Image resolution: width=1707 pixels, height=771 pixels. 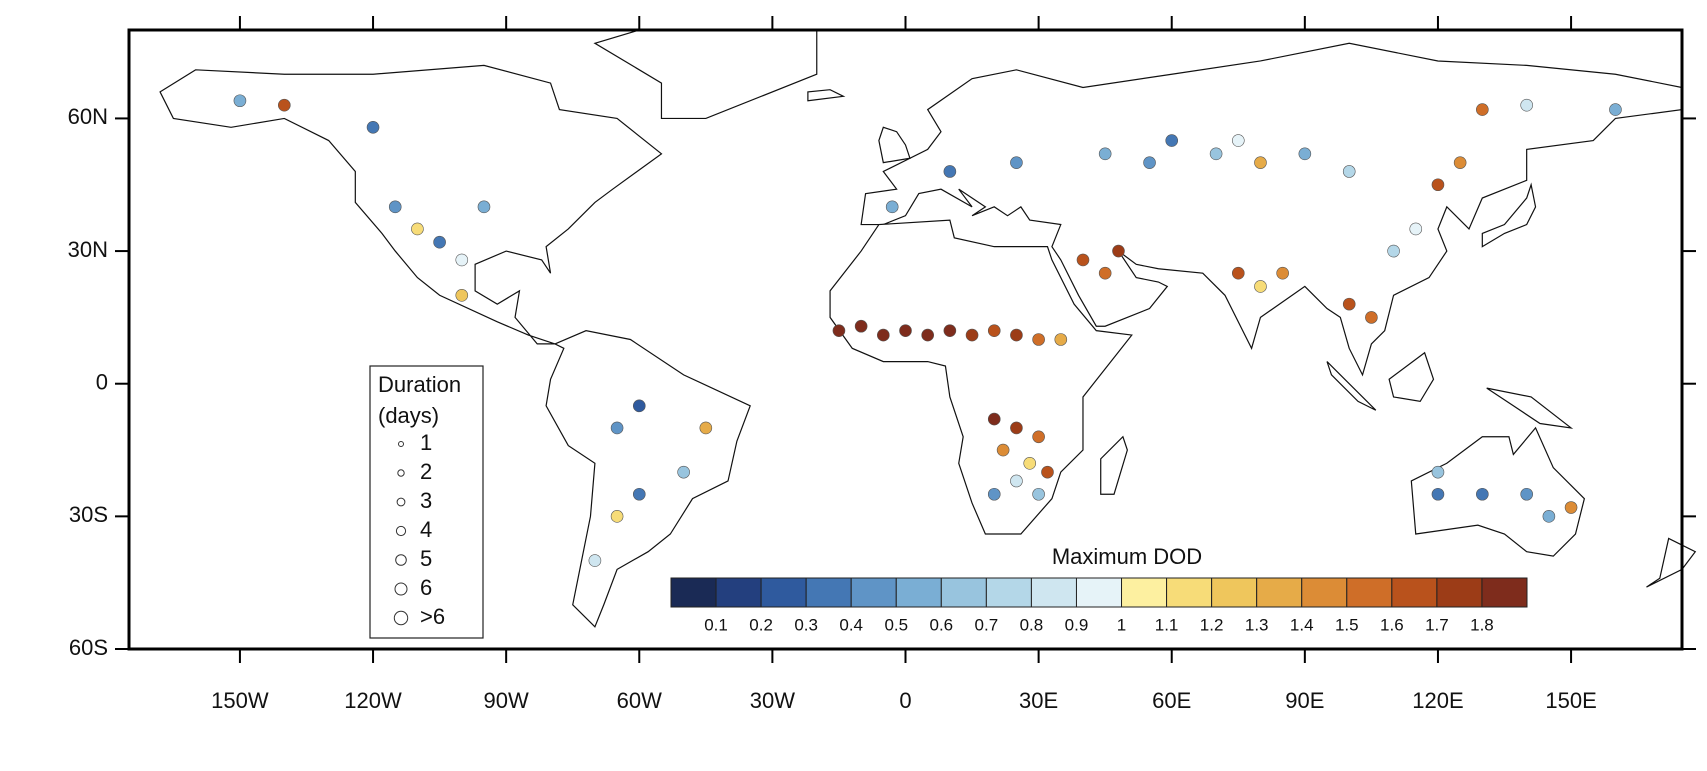 I want to click on colorbar-label: 1.1, so click(x=1167, y=624).